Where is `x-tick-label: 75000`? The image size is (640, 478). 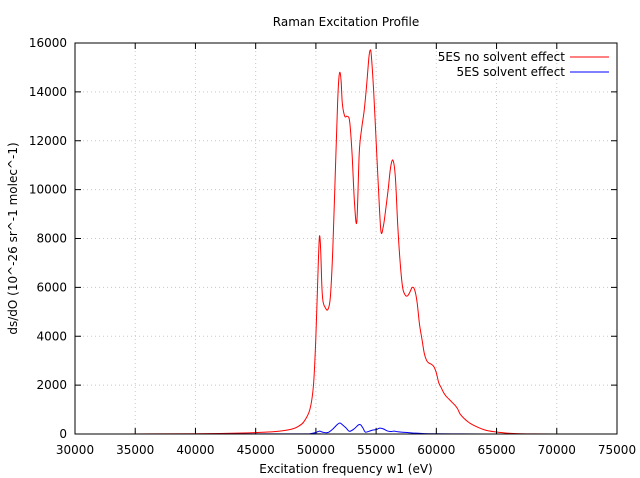
x-tick-label: 75000 is located at coordinates (617, 450).